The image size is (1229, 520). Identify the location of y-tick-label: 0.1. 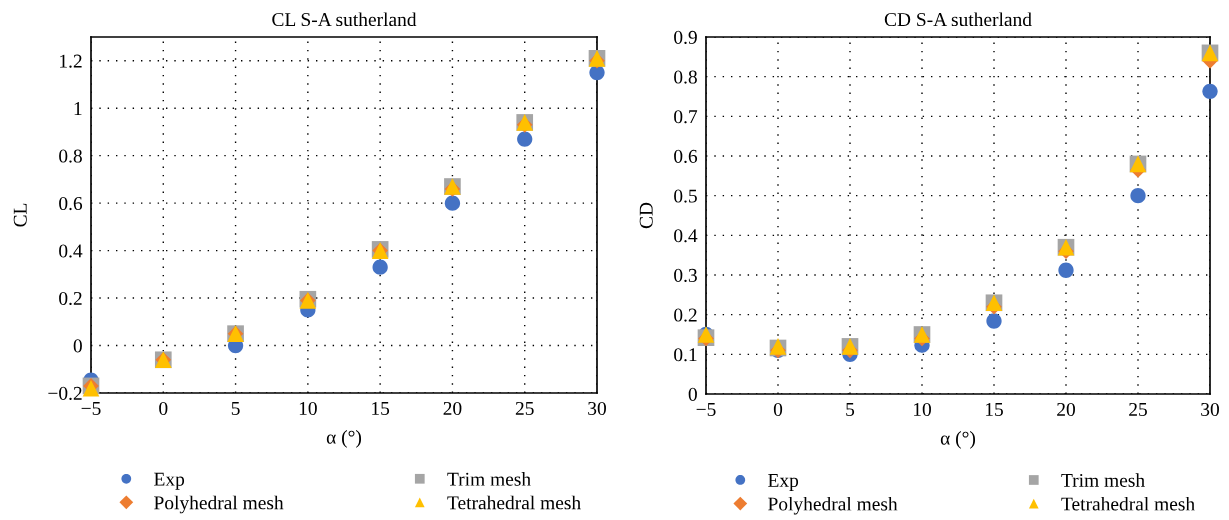
(685, 355).